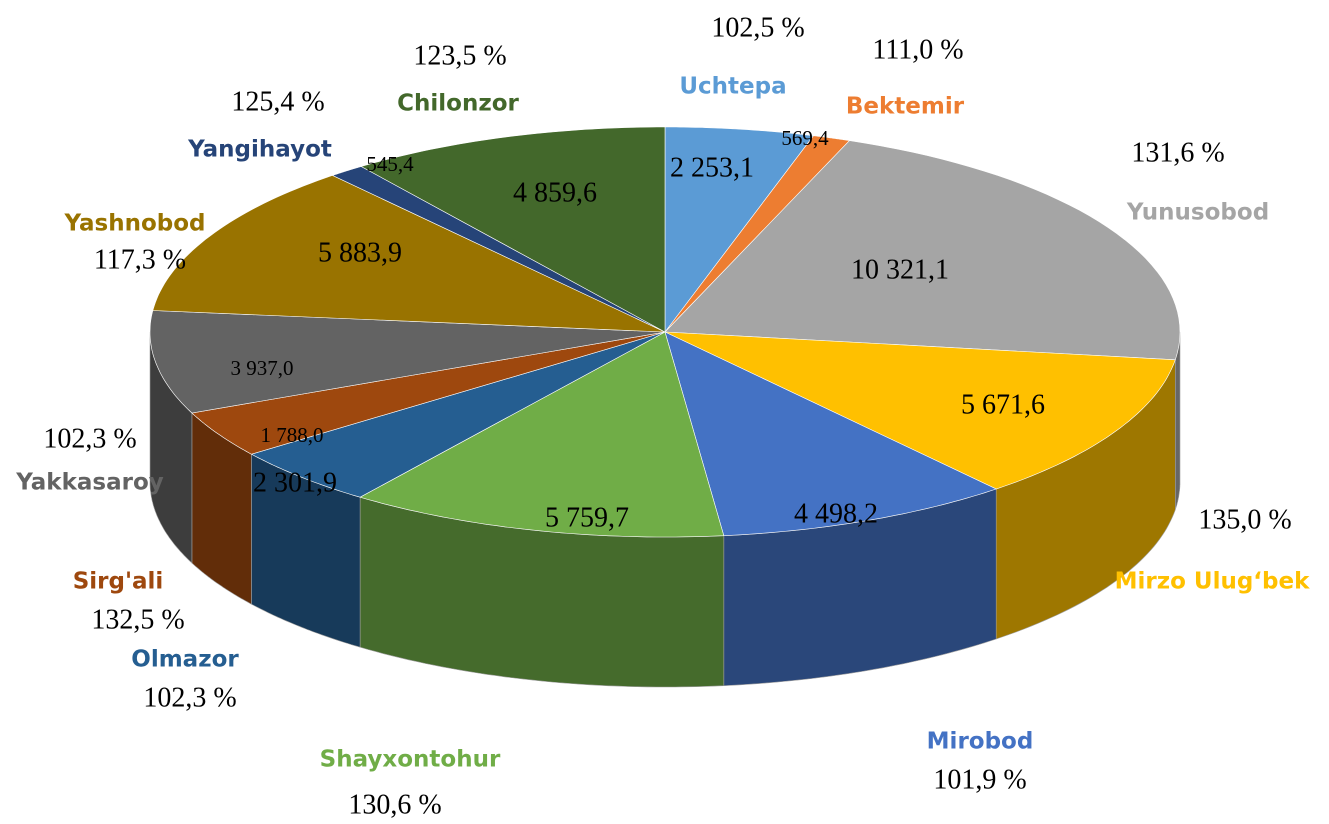  Describe the element at coordinates (137, 619) in the screenshot. I see `growth-label: 132,5 %` at that location.